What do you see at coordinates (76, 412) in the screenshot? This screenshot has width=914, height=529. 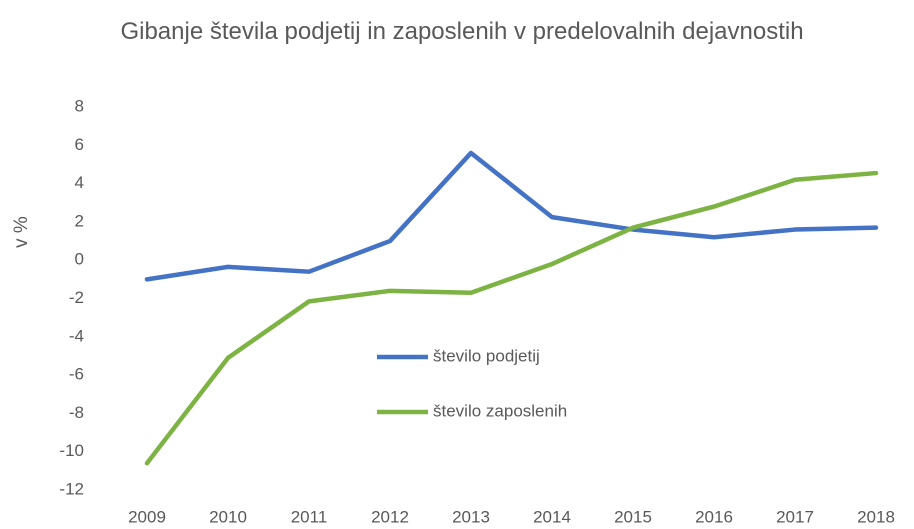 I see `y-tick-label: -8` at bounding box center [76, 412].